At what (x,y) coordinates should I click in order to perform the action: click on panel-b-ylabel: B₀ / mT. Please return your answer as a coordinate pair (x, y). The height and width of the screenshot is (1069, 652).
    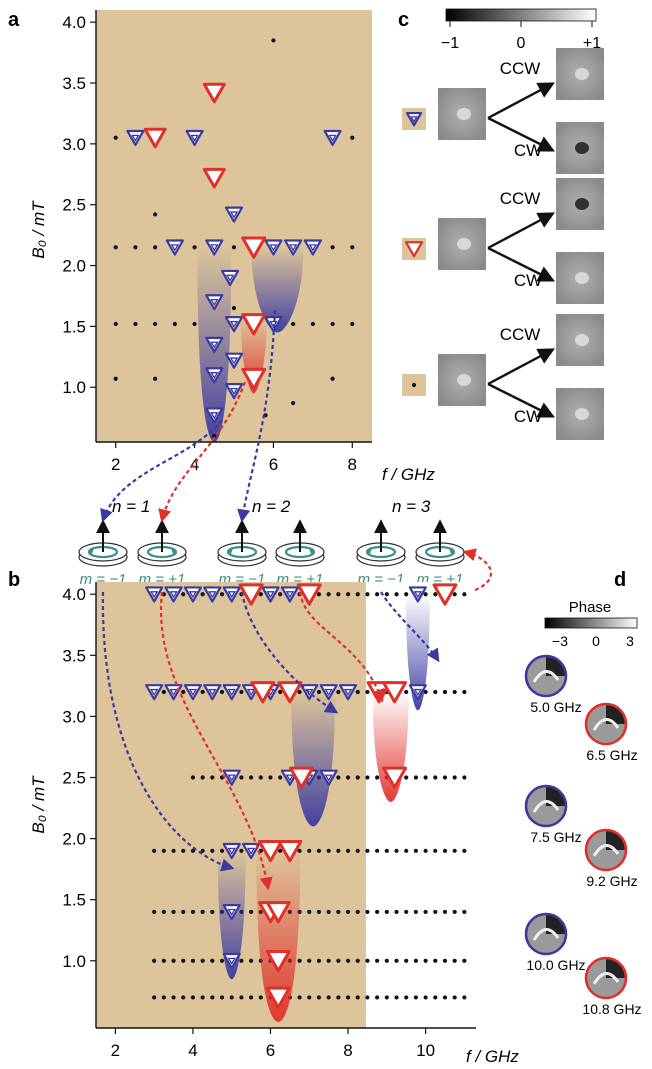
    Looking at the image, I should click on (38, 804).